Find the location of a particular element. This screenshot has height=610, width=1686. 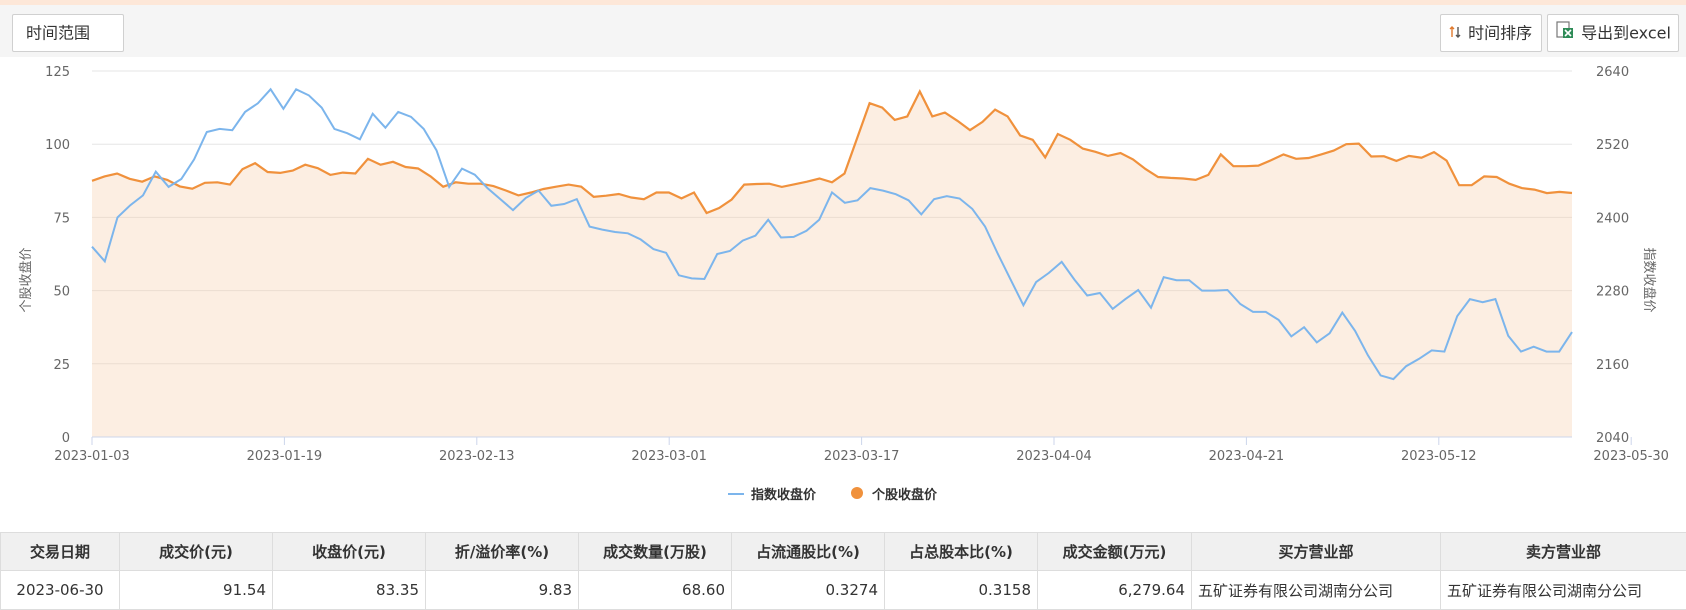

col-trade-date: 交易日期 is located at coordinates (60, 552).